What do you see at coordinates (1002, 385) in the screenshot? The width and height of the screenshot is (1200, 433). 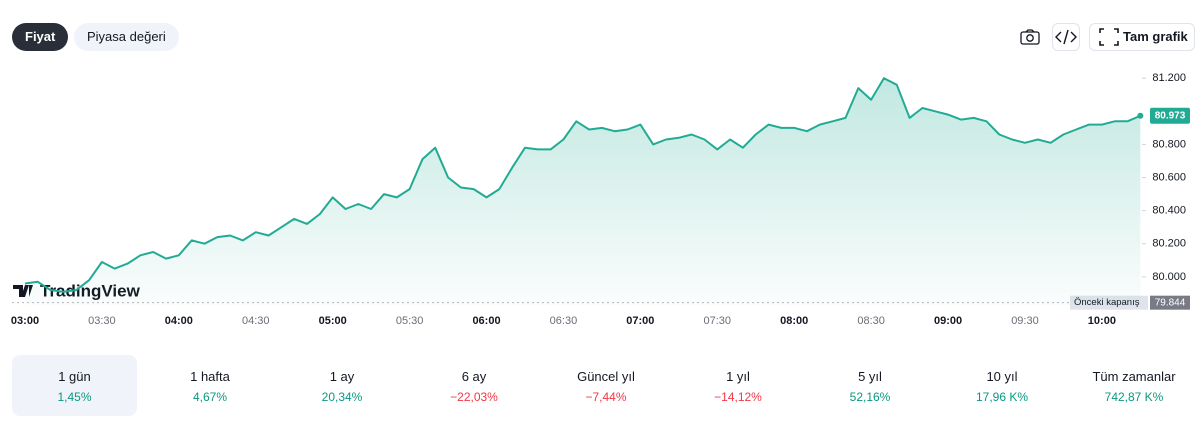 I see `period-tab: 10 yıl 17,96 K%` at bounding box center [1002, 385].